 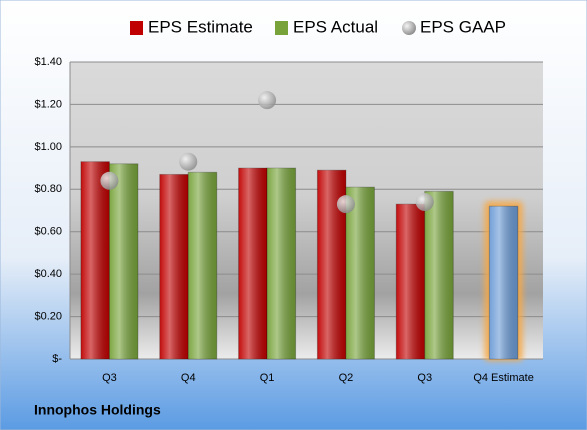 What do you see at coordinates (267, 378) in the screenshot?
I see `x-tick-label: Q1` at bounding box center [267, 378].